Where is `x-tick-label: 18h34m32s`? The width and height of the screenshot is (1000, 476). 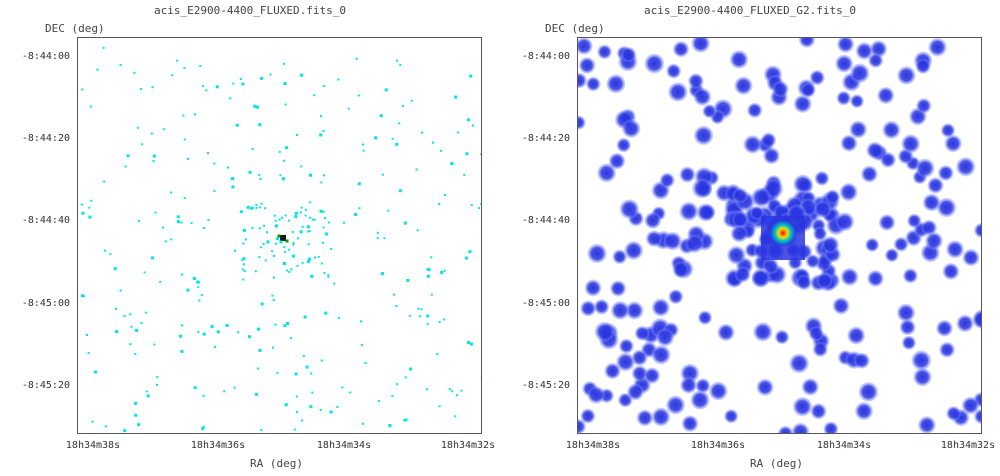 x-tick-label: 18h34m32s is located at coordinates (968, 445).